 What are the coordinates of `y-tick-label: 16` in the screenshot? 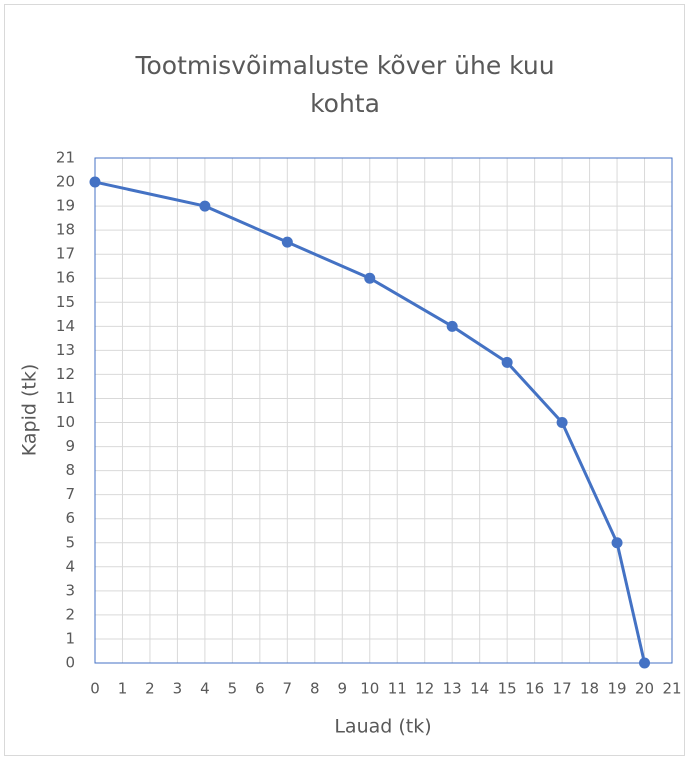 It's located at (65, 278).